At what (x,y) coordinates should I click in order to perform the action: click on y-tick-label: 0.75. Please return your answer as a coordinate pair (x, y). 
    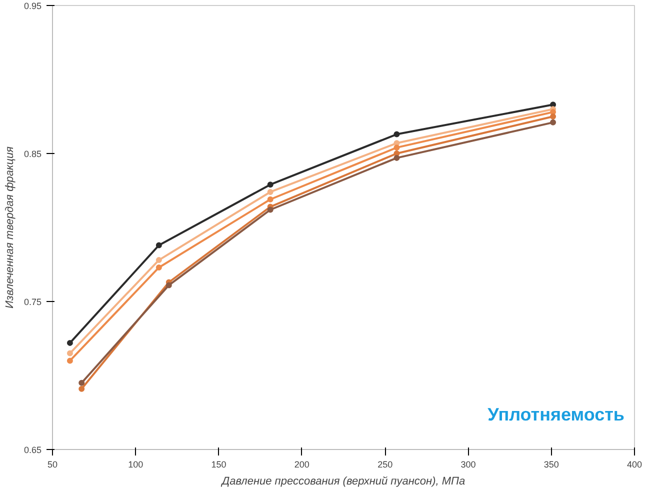
    Looking at the image, I should click on (33, 302).